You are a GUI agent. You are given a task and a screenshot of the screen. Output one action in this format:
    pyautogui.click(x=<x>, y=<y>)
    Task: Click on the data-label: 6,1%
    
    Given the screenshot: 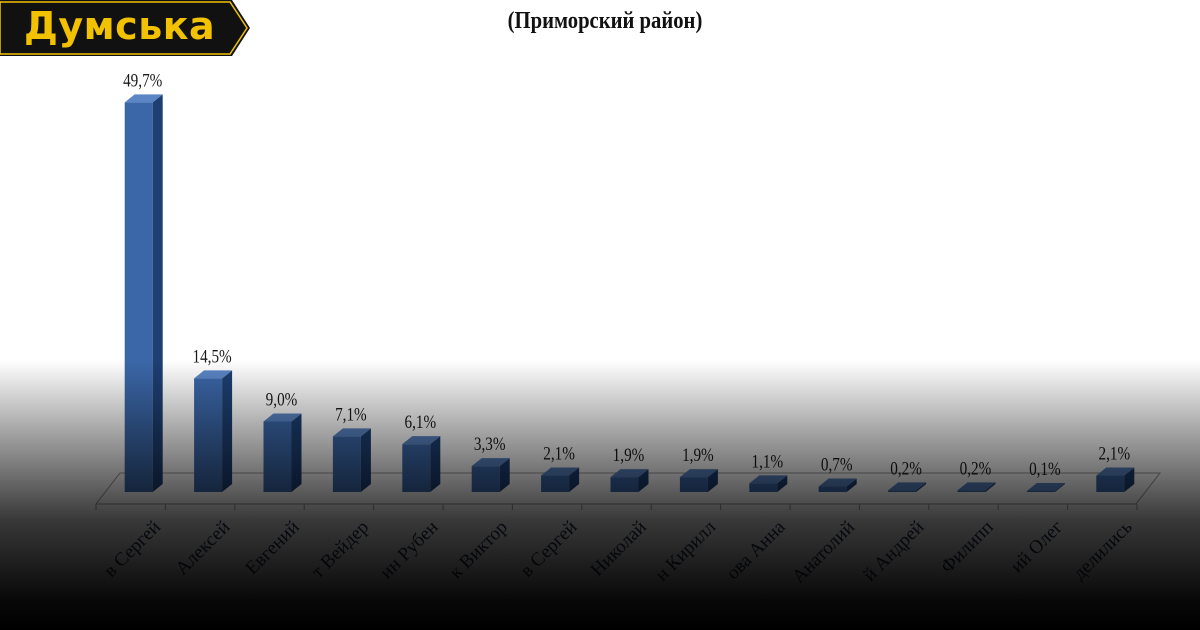 What is the action you would take?
    pyautogui.click(x=420, y=422)
    